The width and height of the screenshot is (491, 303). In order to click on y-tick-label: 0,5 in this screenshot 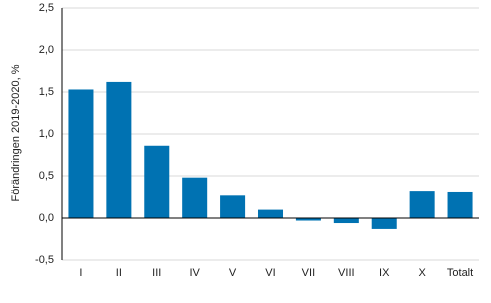, I will do `click(46, 176)`.